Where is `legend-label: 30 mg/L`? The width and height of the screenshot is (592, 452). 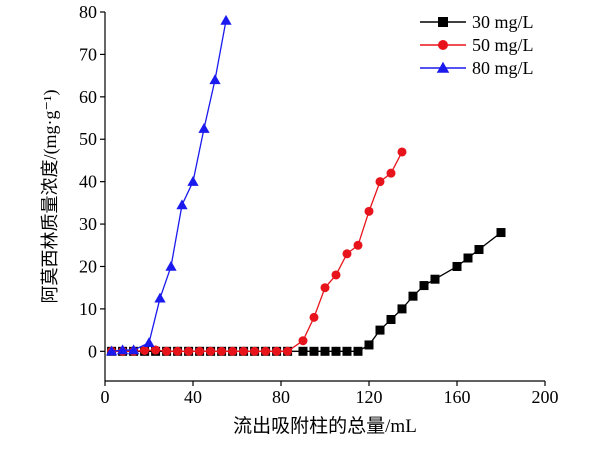
legend-label: 30 mg/L is located at coordinates (503, 22).